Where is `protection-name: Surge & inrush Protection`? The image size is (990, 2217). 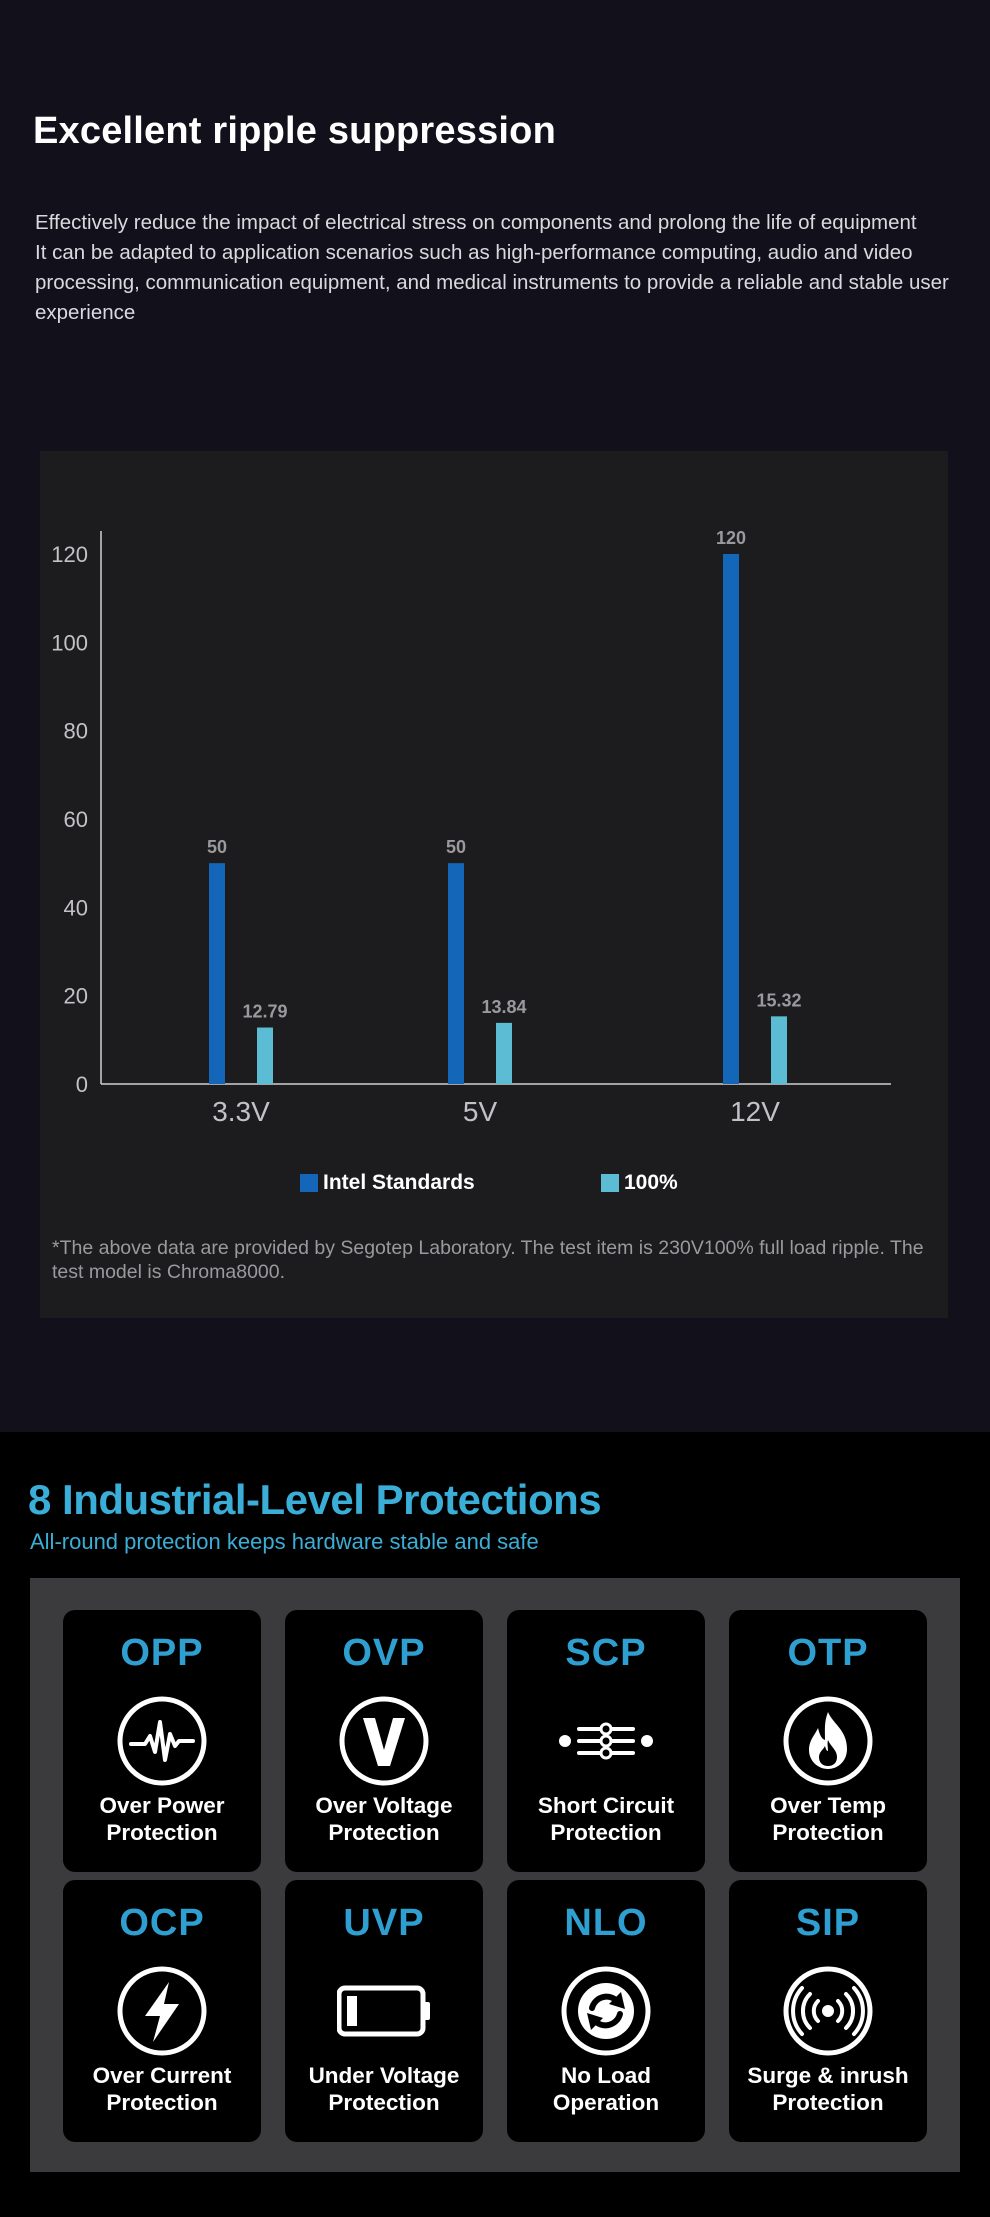
protection-name: Surge & inrush Protection is located at coordinates (828, 2089).